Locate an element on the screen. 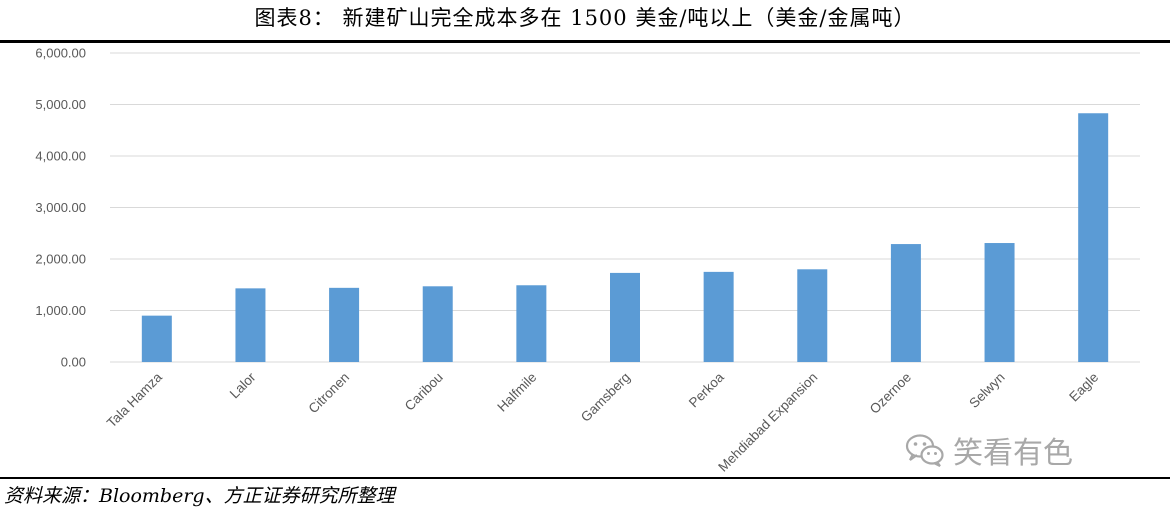  y-tick-label: 0.00 is located at coordinates (73, 362).